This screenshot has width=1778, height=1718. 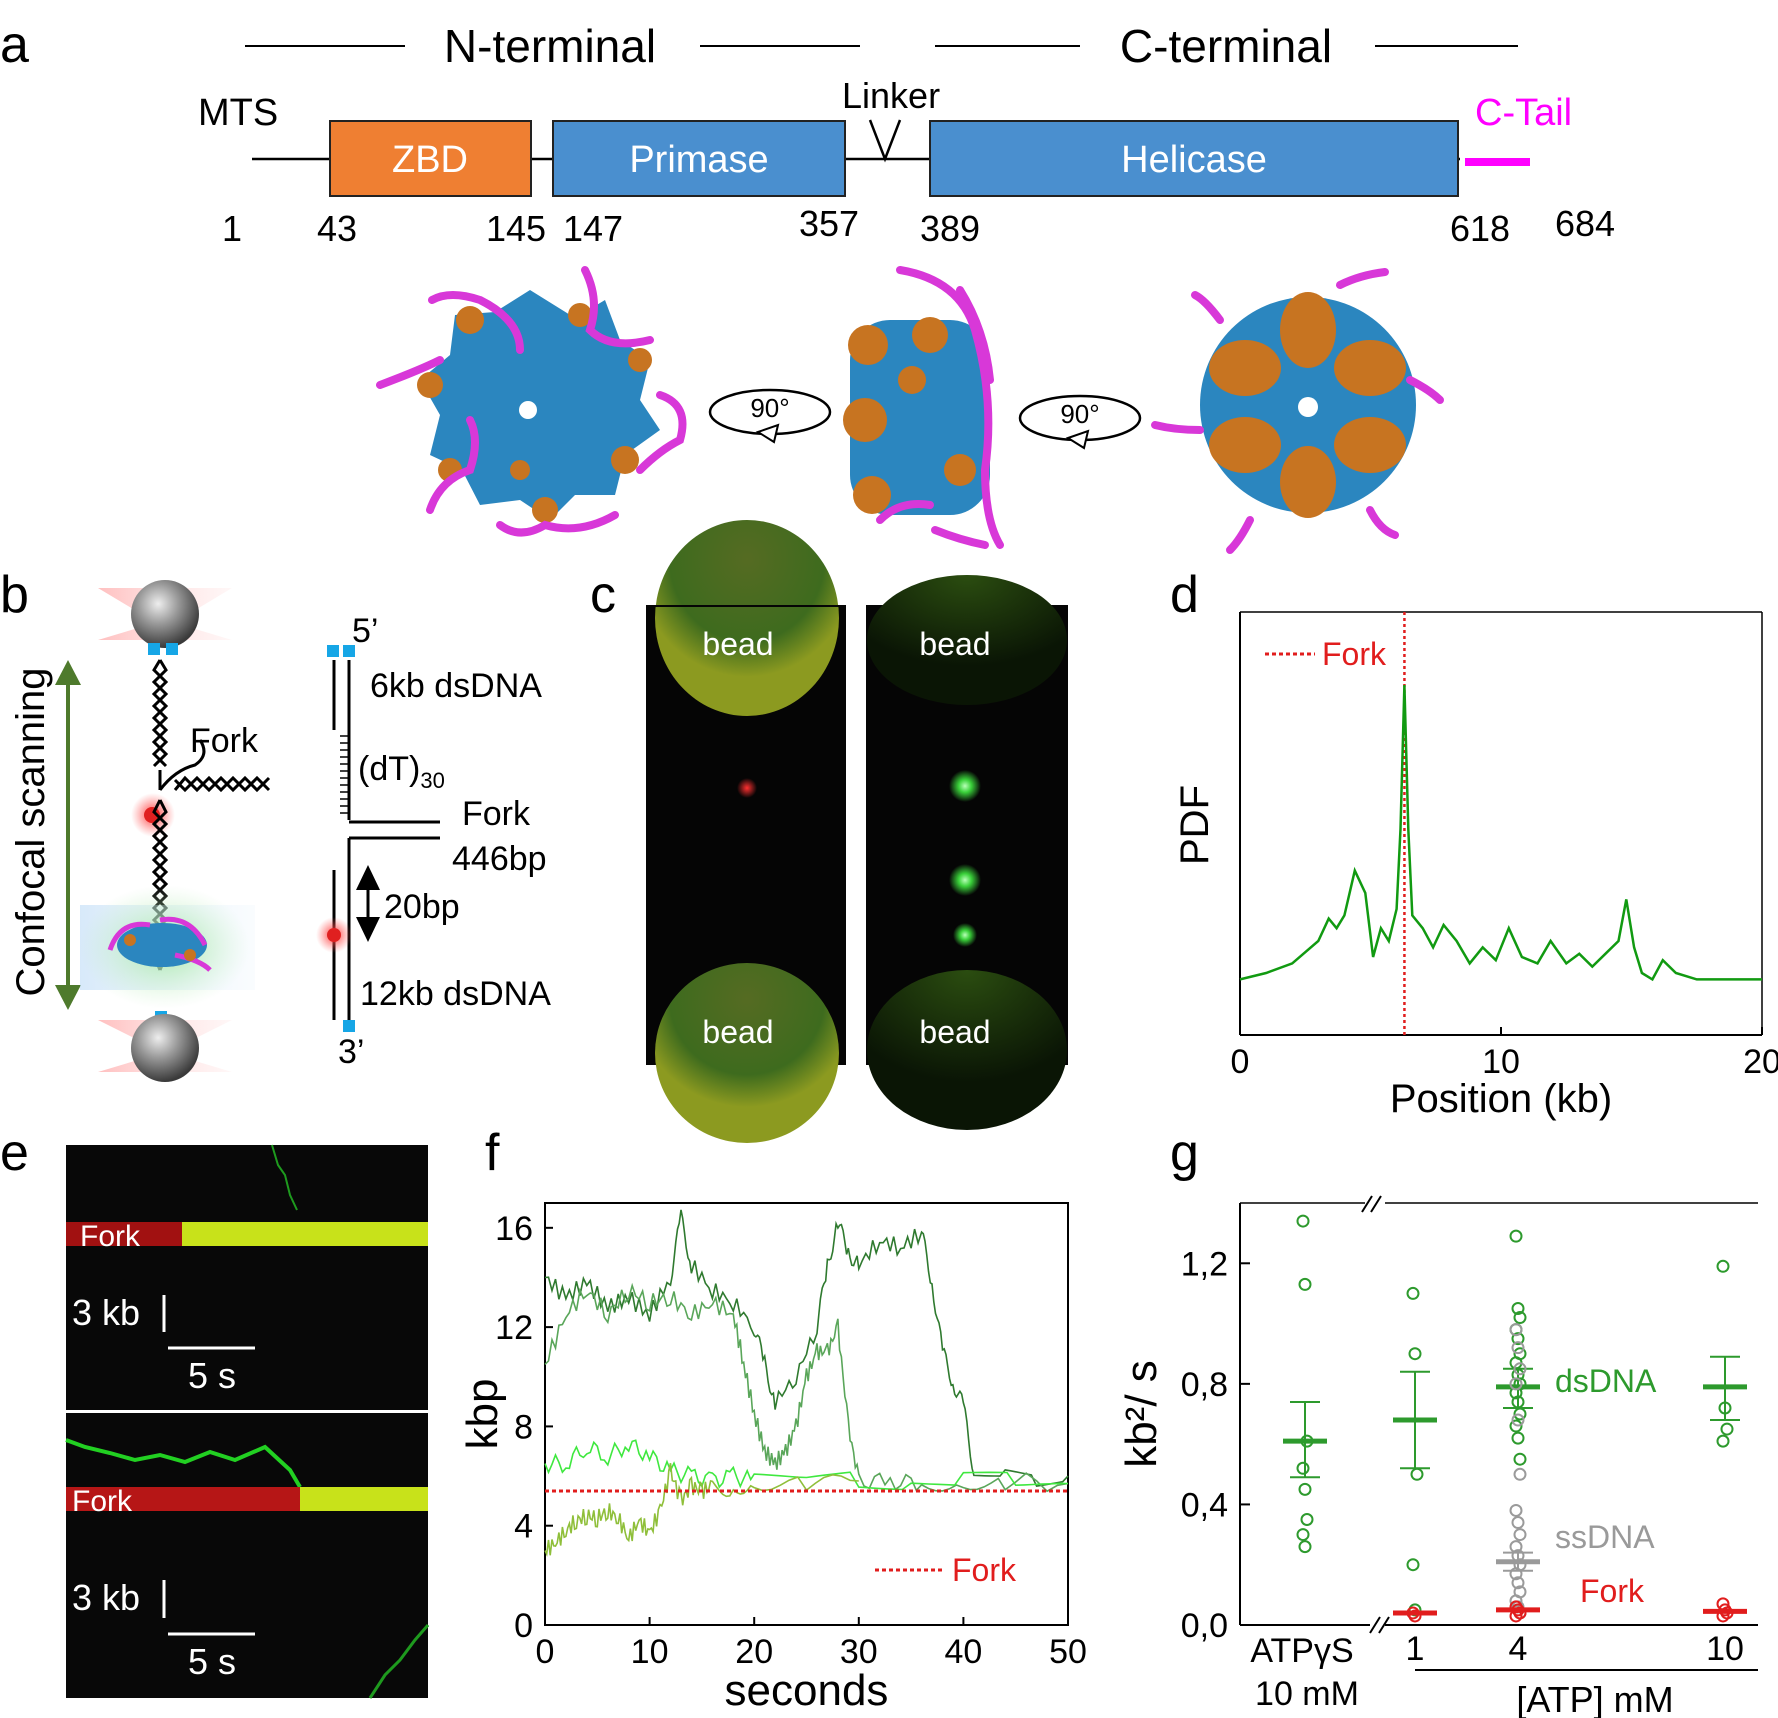 I want to click on fork-446bp-label: 446bp, so click(x=499, y=859).